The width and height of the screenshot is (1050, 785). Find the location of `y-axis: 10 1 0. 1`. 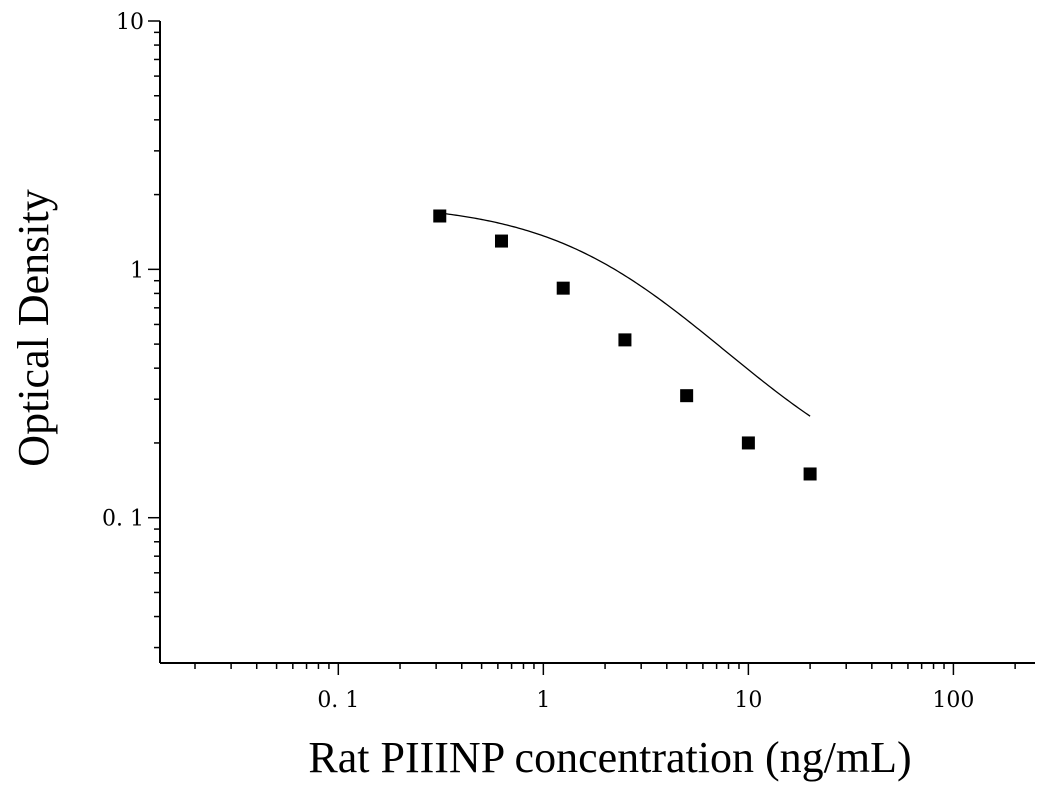

y-axis: 10 1 0. 1 is located at coordinates (131, 336).